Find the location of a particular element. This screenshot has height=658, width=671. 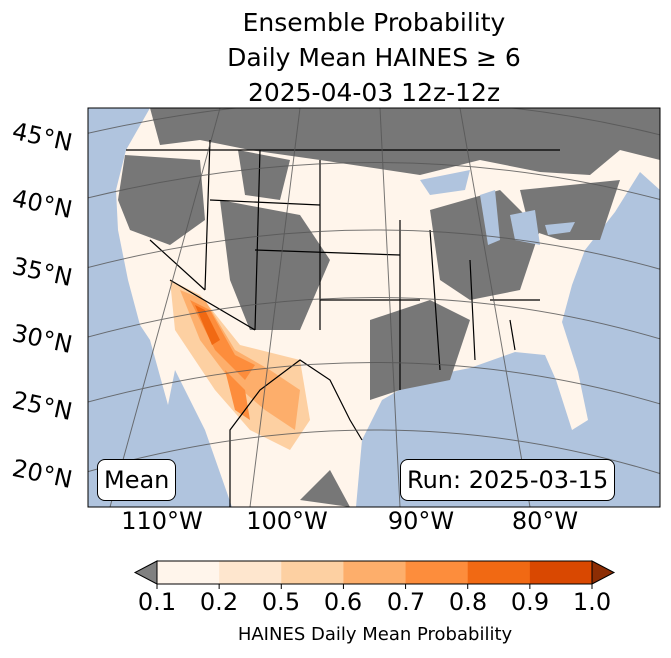

probability-areas is located at coordinates (240, 365).